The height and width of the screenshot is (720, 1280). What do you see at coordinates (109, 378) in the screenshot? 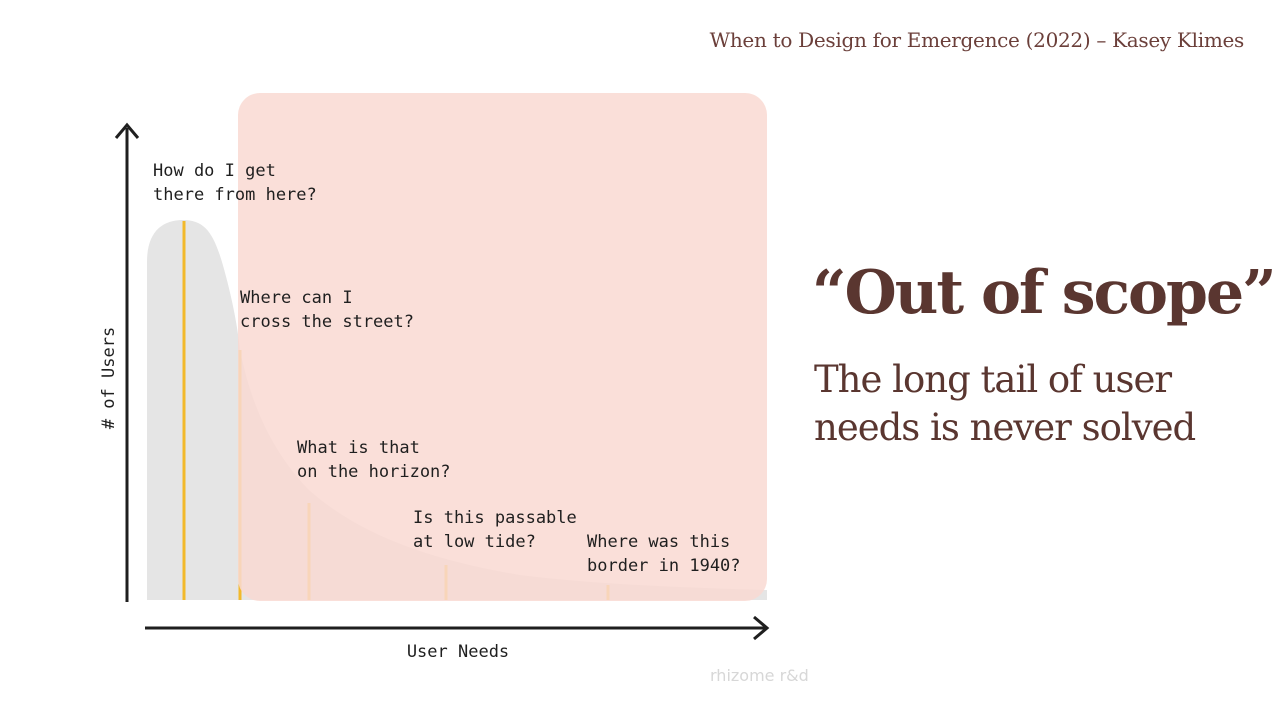
I see `y-axis-label: # of Users` at bounding box center [109, 378].